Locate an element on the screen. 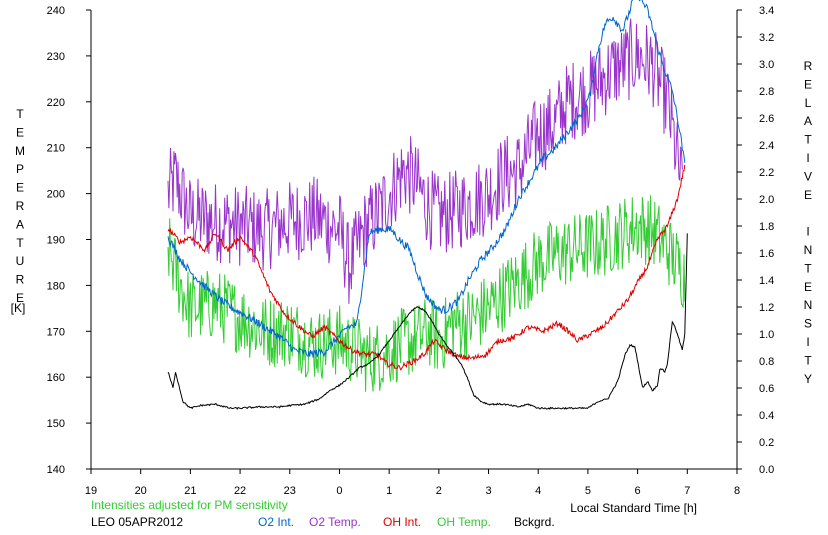 The width and height of the screenshot is (828, 535). right-tick-label: 3.4 is located at coordinates (766, 11).